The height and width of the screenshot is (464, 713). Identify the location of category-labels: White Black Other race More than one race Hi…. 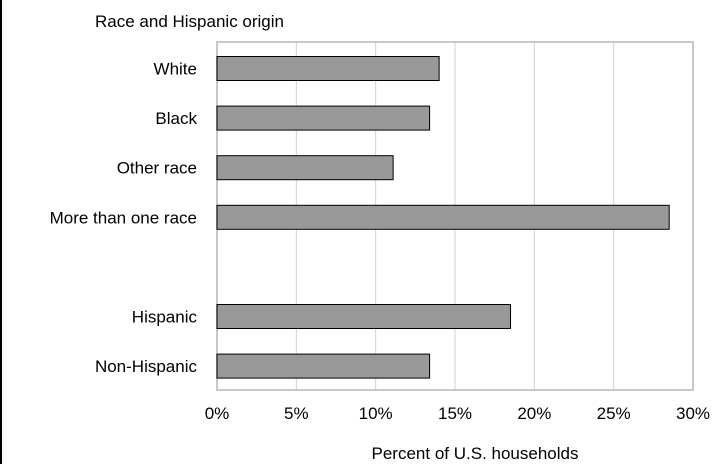
(124, 218).